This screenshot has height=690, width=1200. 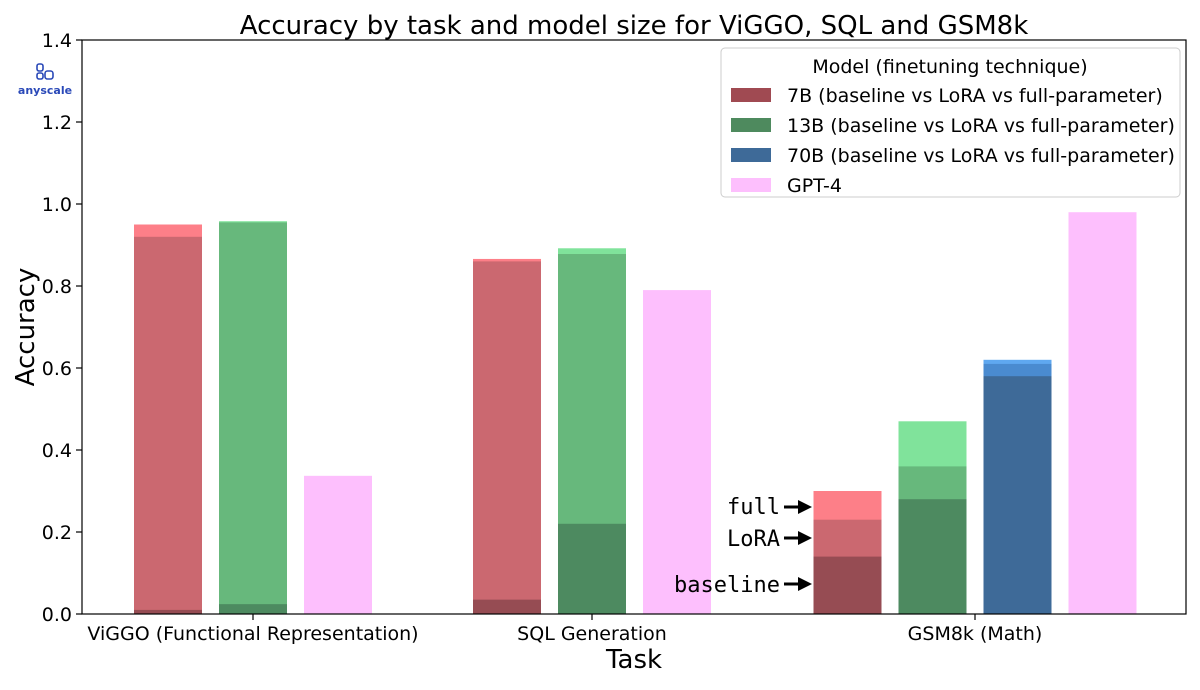 What do you see at coordinates (1017, 495) in the screenshot?
I see `bar-70b-baseline` at bounding box center [1017, 495].